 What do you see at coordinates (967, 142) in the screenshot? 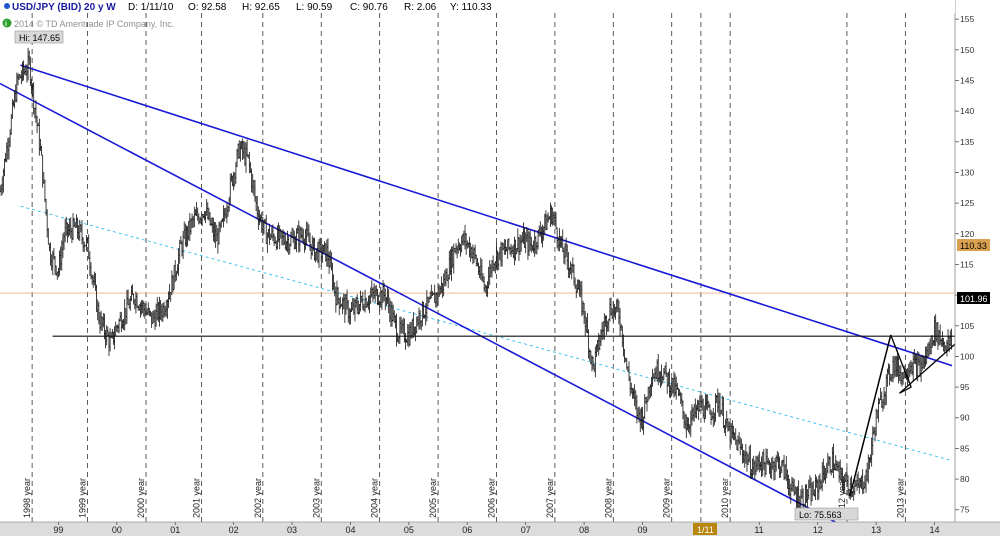
I see `y-tick-label: 135` at bounding box center [967, 142].